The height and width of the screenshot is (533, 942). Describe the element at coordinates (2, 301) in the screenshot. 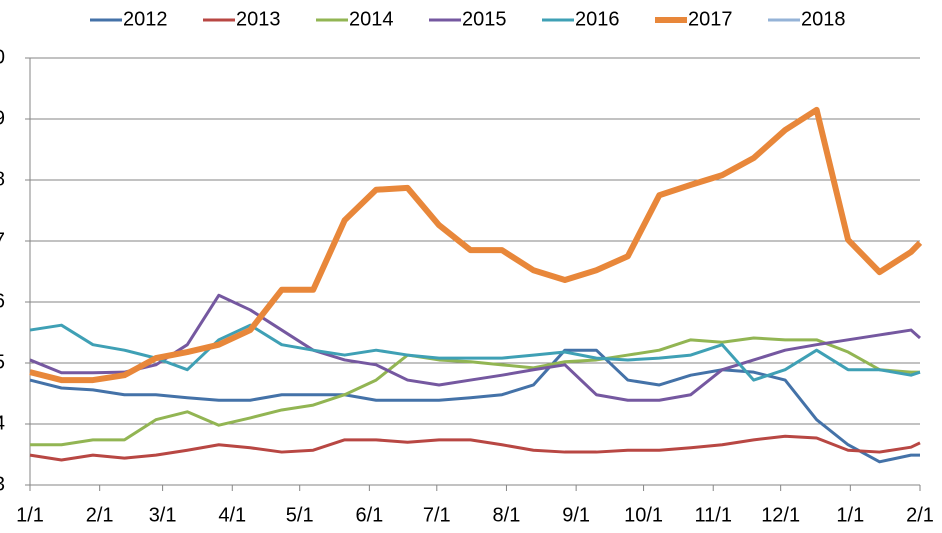

I see `y-tick-label: 6` at that location.